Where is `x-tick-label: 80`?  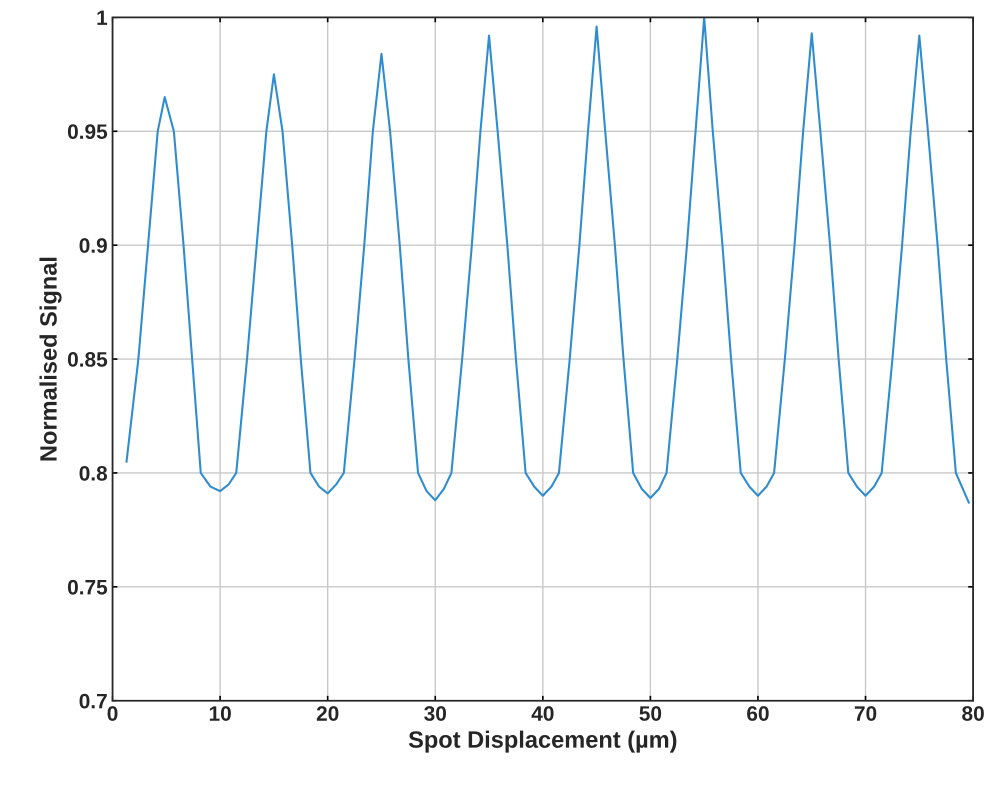 x-tick-label: 80 is located at coordinates (973, 713).